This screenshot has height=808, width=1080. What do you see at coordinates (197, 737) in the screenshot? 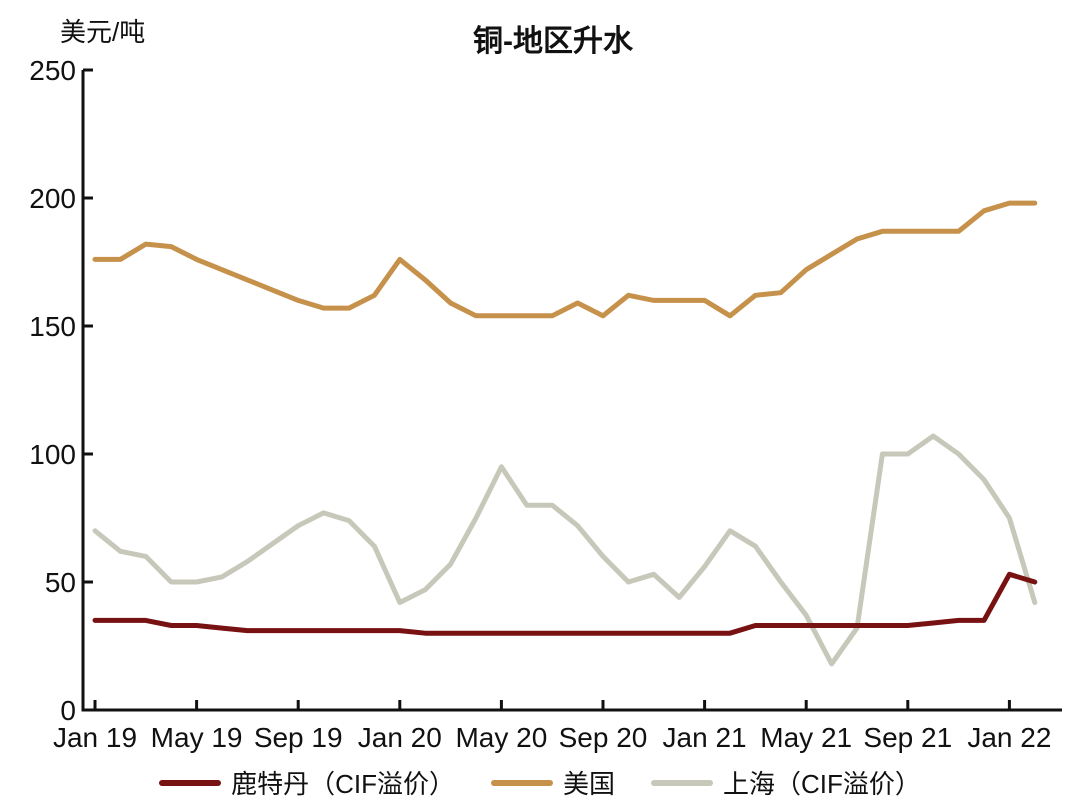
I see `x-tick-label: May 19` at bounding box center [197, 737].